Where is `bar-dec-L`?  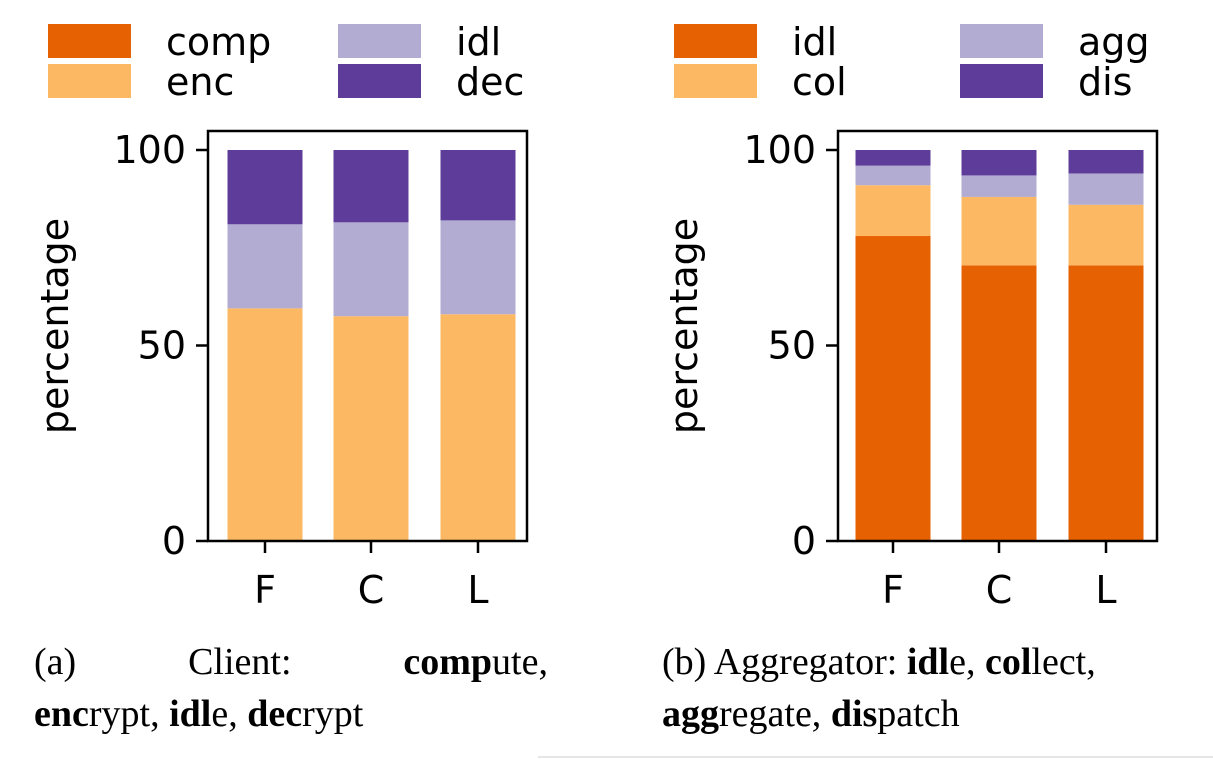 bar-dec-L is located at coordinates (478, 185).